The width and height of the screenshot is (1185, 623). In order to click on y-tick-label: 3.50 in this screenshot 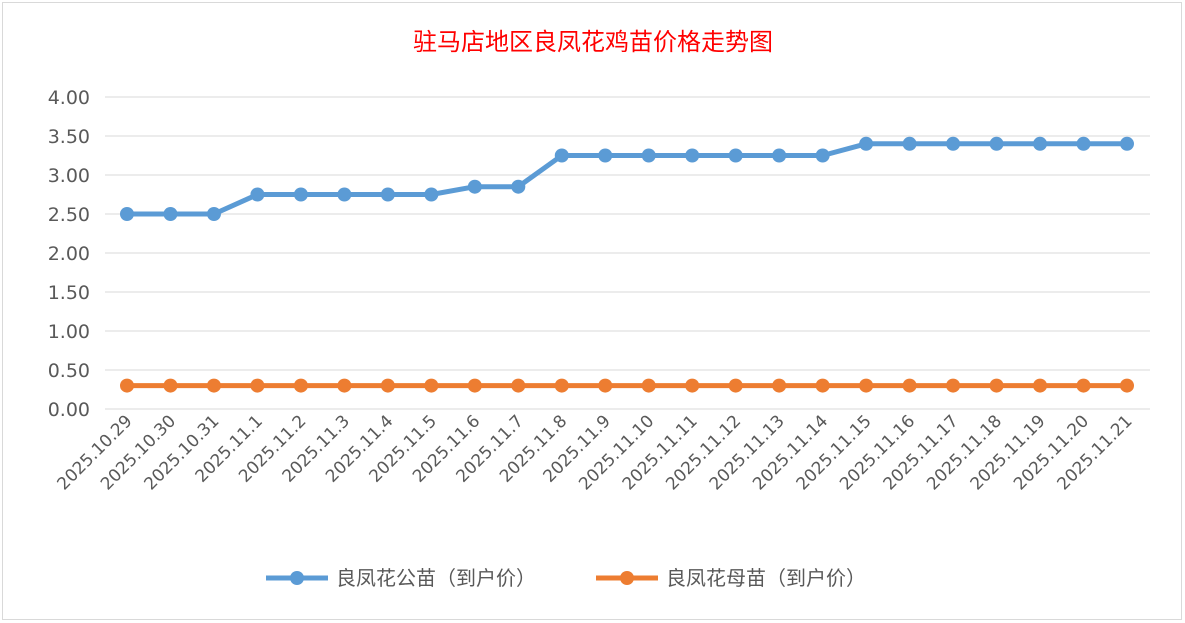, I will do `click(69, 137)`.